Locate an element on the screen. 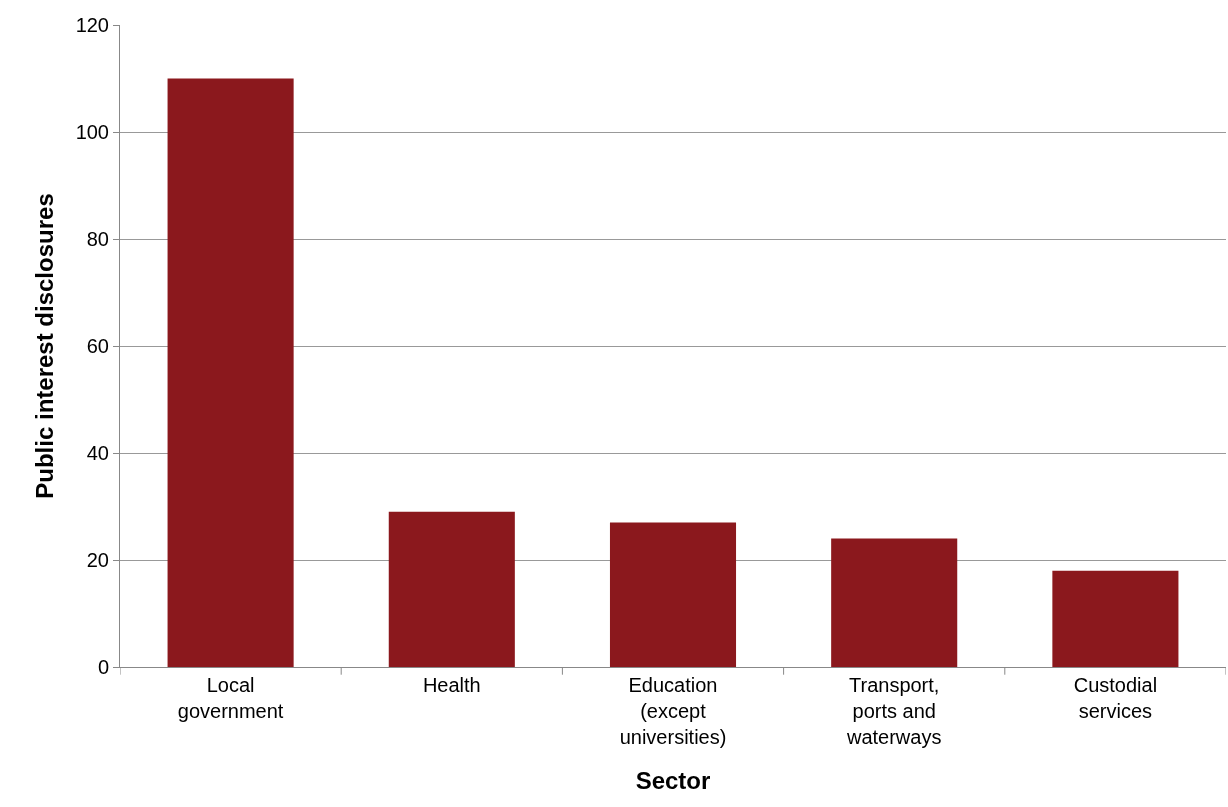  y-axis-title: Public interest disclosures is located at coordinates (44, 346).